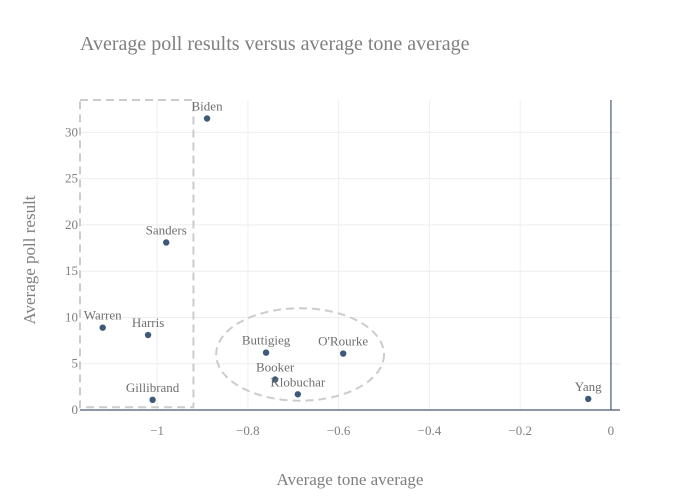 The width and height of the screenshot is (700, 500). Describe the element at coordinates (350, 479) in the screenshot. I see `x-axis-title: Average tone average` at that location.